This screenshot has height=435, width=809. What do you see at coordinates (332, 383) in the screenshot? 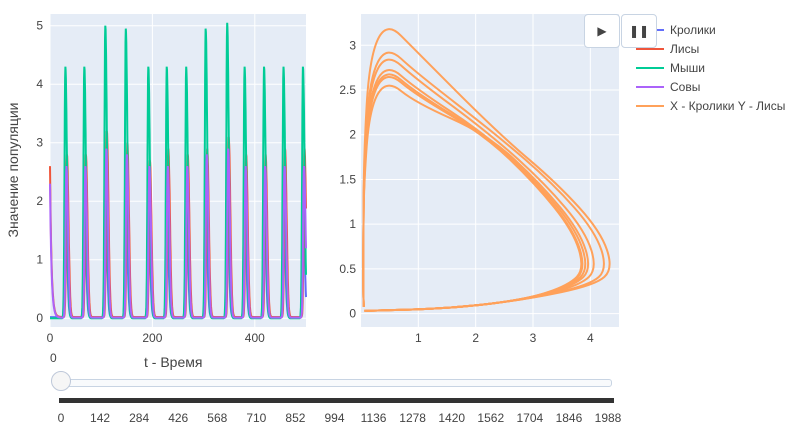
I see `slider-rail` at bounding box center [332, 383].